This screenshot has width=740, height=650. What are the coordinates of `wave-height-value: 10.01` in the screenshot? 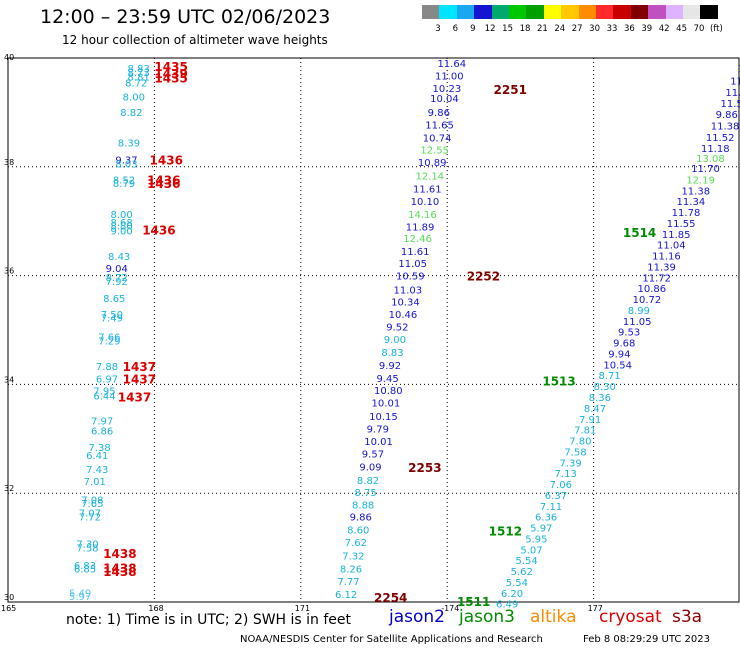 It's located at (378, 442).